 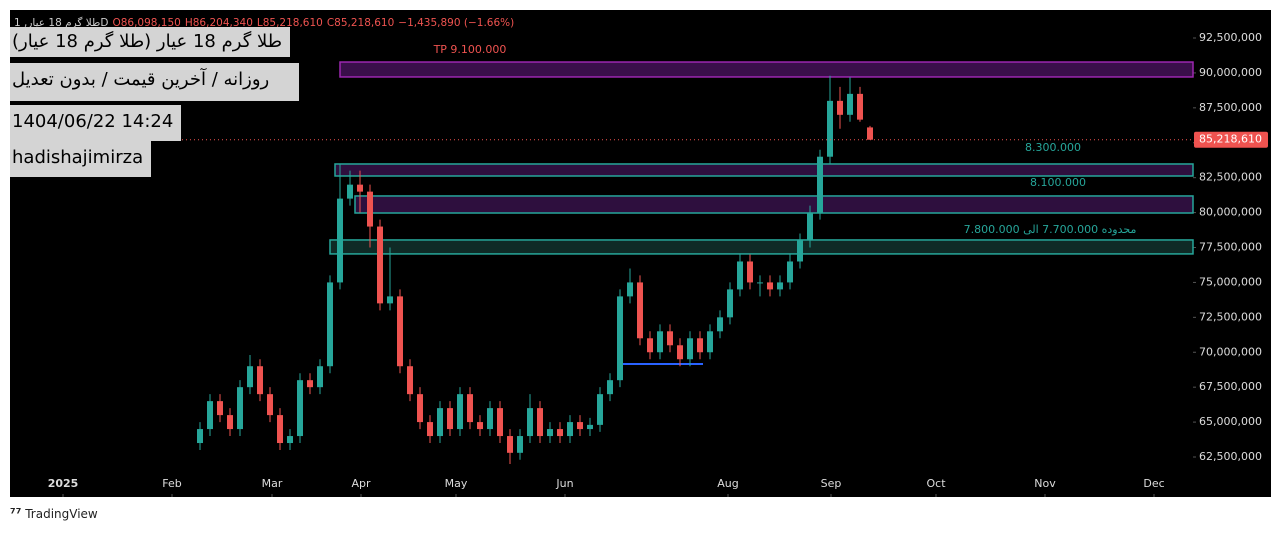 What do you see at coordinates (155, 82) in the screenshot?
I see `subtitle-tag: روزانه / آخرین قیمت / بدون تعدیل` at bounding box center [155, 82].